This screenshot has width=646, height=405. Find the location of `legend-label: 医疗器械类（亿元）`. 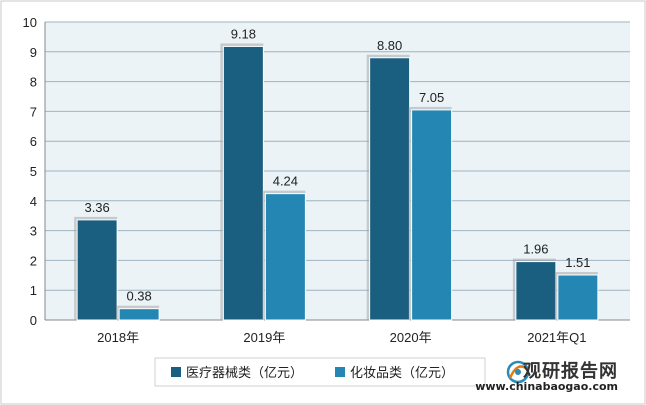

legend-label: 医疗器械类（亿元） is located at coordinates (244, 373).